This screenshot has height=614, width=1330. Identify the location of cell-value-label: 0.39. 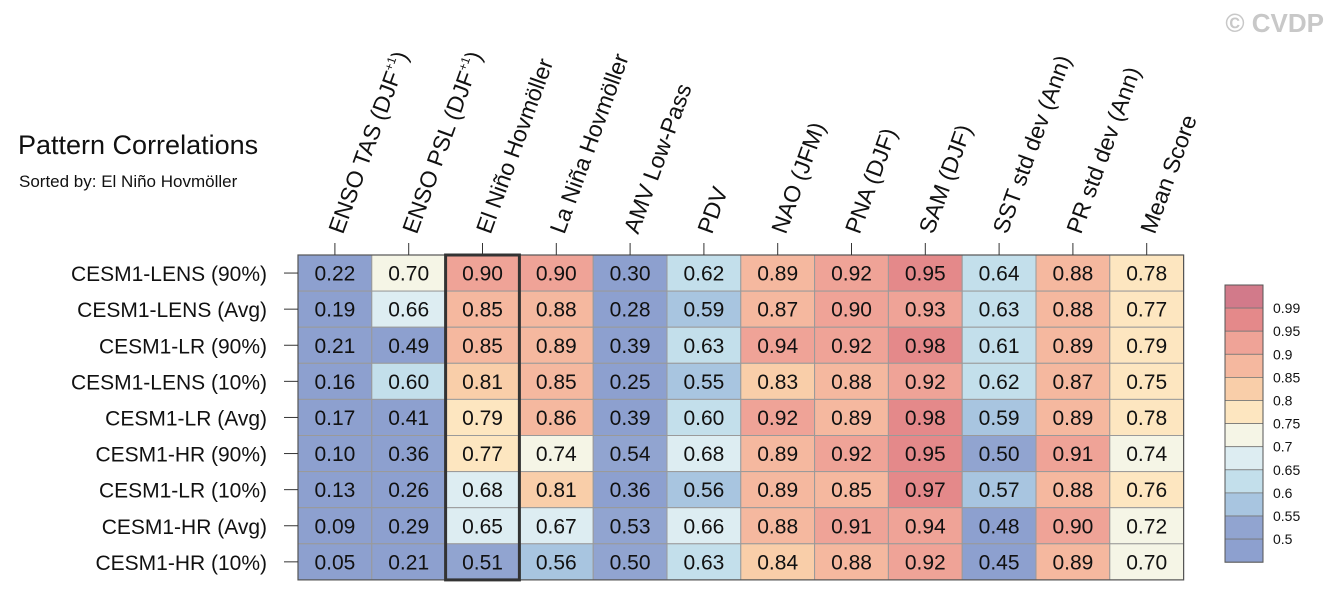
(630, 418).